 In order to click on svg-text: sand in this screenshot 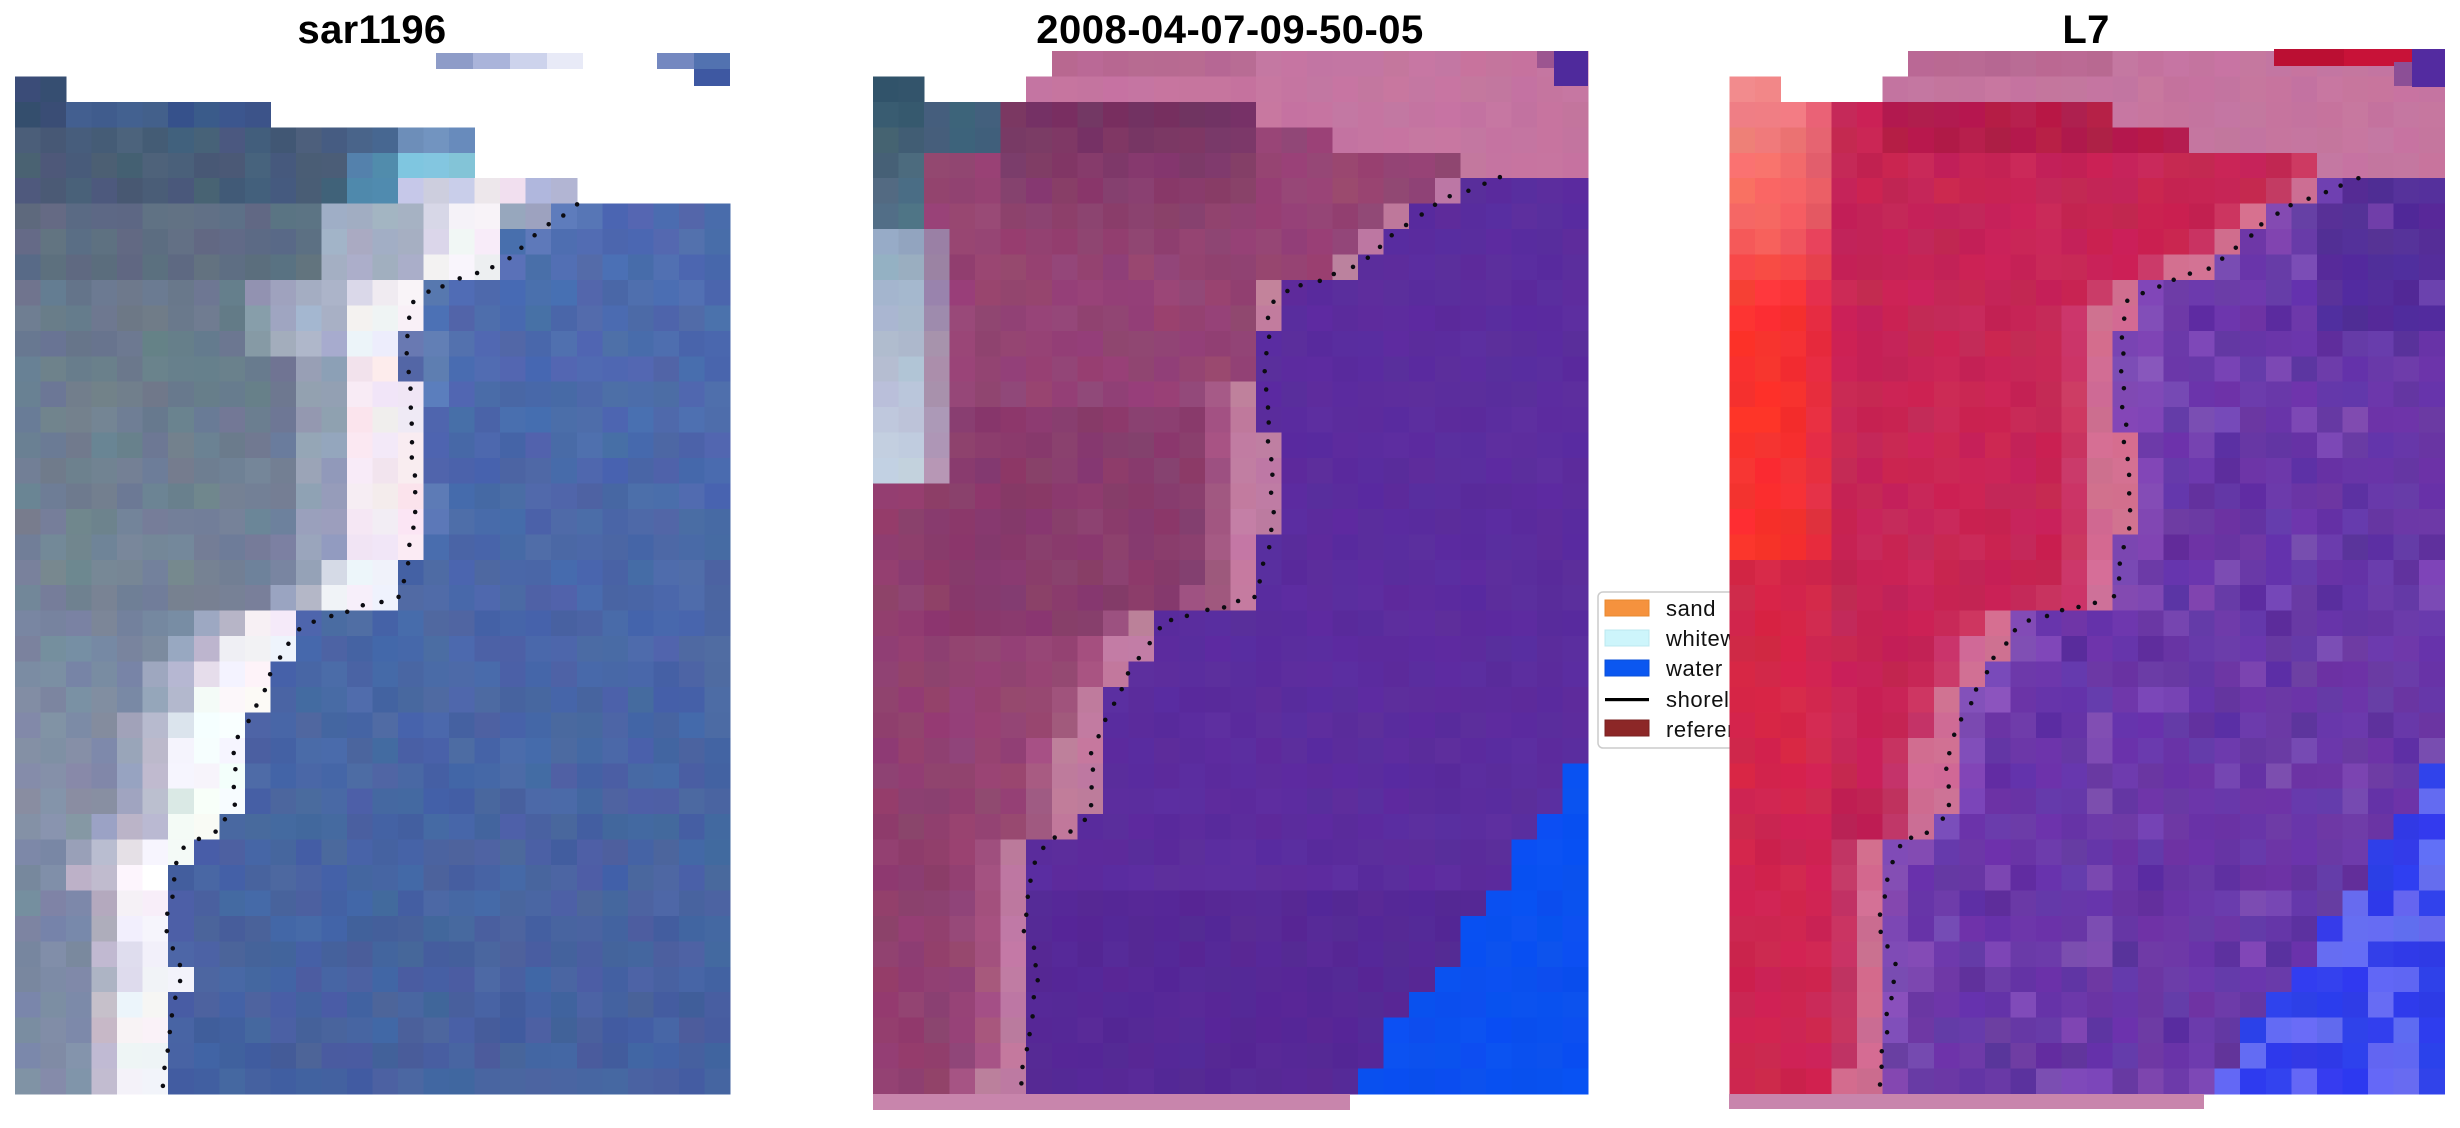, I will do `click(1691, 608)`.